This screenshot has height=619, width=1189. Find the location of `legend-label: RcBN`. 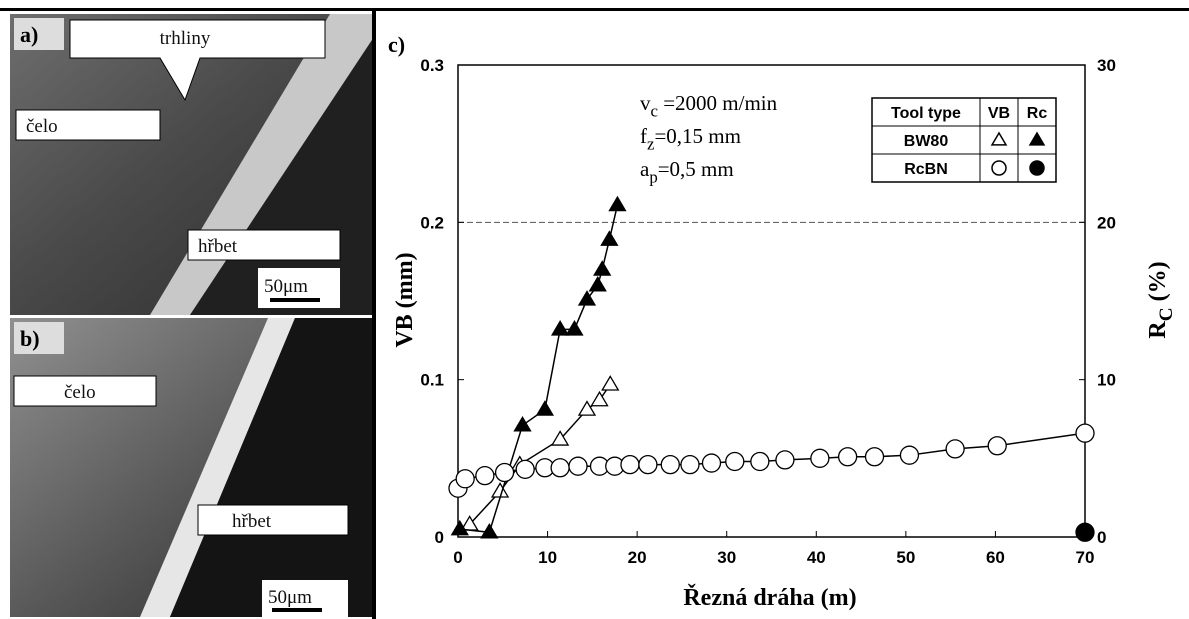

legend-label: RcBN is located at coordinates (926, 169).